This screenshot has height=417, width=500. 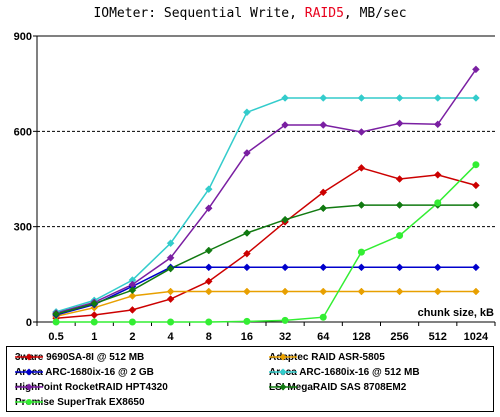 What do you see at coordinates (132, 337) in the screenshot?
I see `x-tick-label: 2` at bounding box center [132, 337].